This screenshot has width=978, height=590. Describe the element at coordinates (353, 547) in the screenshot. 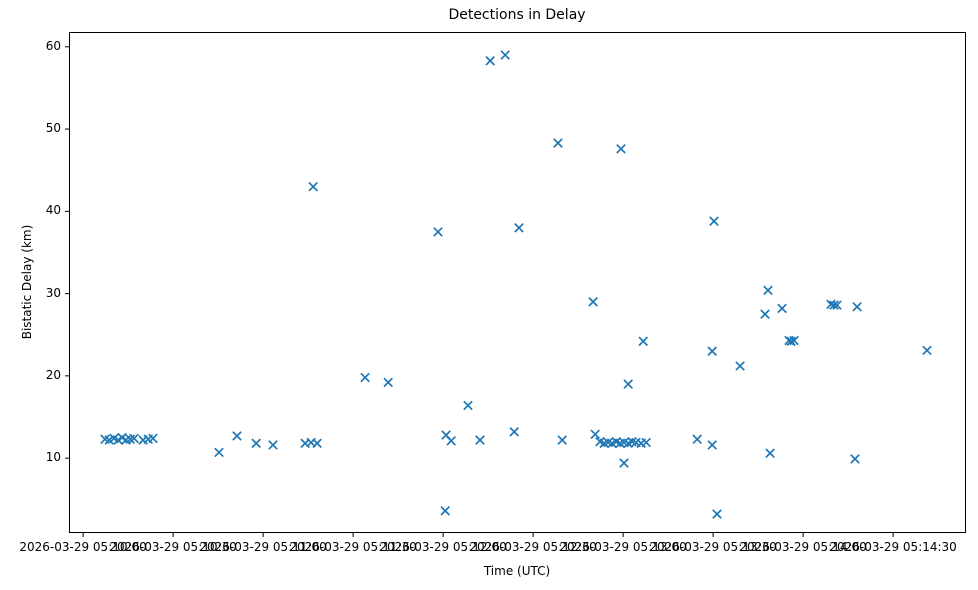

I see `x-tick-label: 2026-03-29 05:11:30` at that location.